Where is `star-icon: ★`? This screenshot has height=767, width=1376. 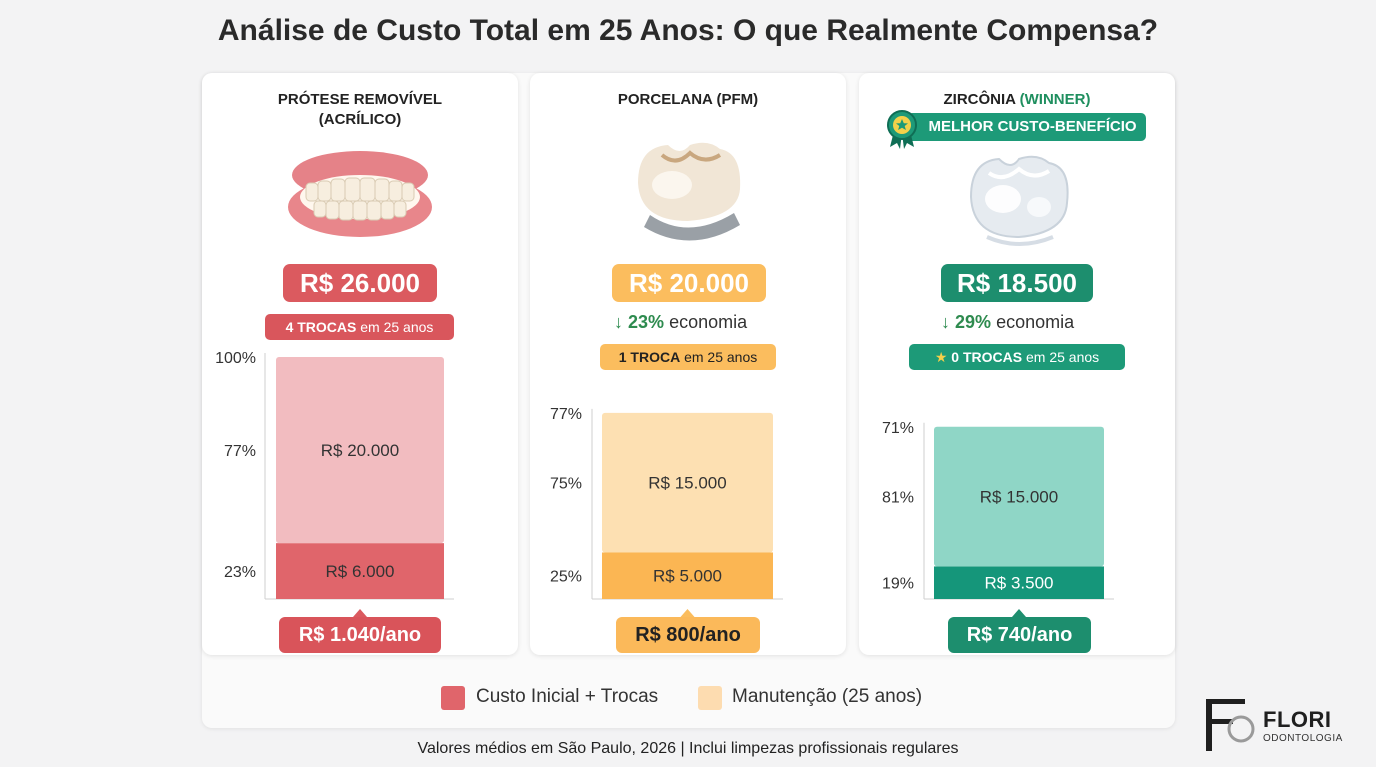 star-icon: ★ is located at coordinates (941, 357).